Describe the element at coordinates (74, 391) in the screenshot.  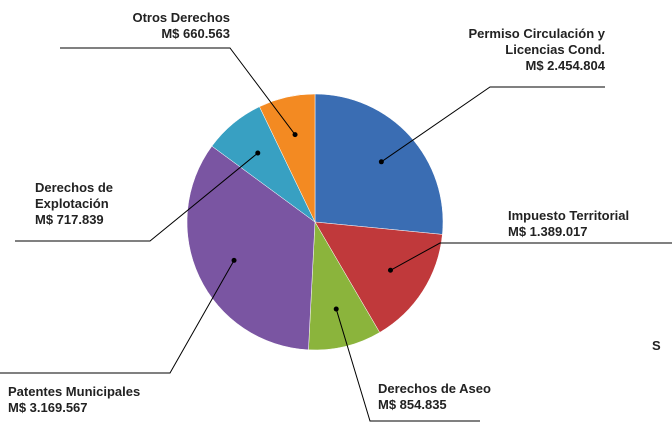
I see `category-label: Patentes Municipales` at that location.